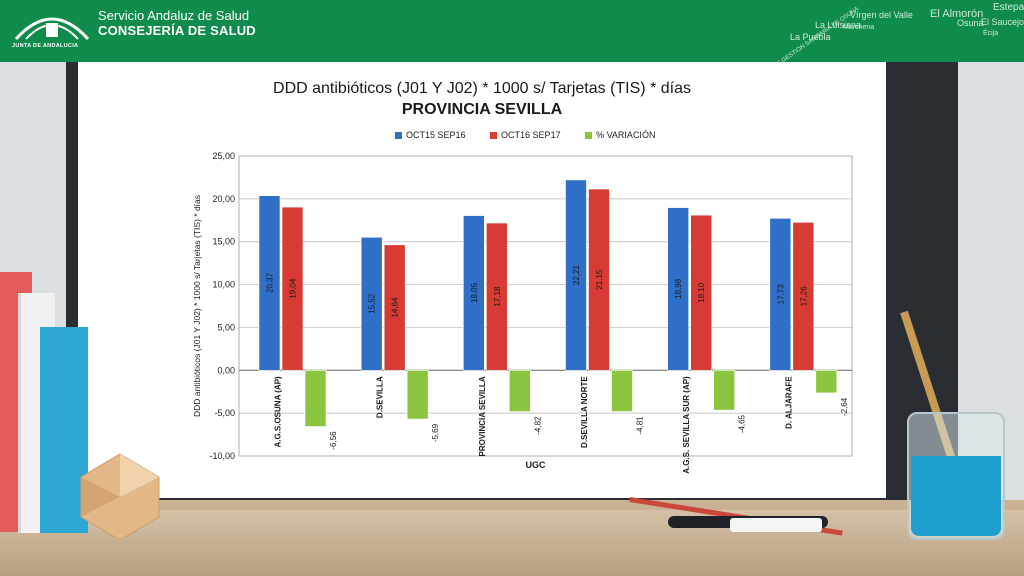 The width and height of the screenshot is (1024, 576). I want to click on area-word: Écija, so click(991, 33).